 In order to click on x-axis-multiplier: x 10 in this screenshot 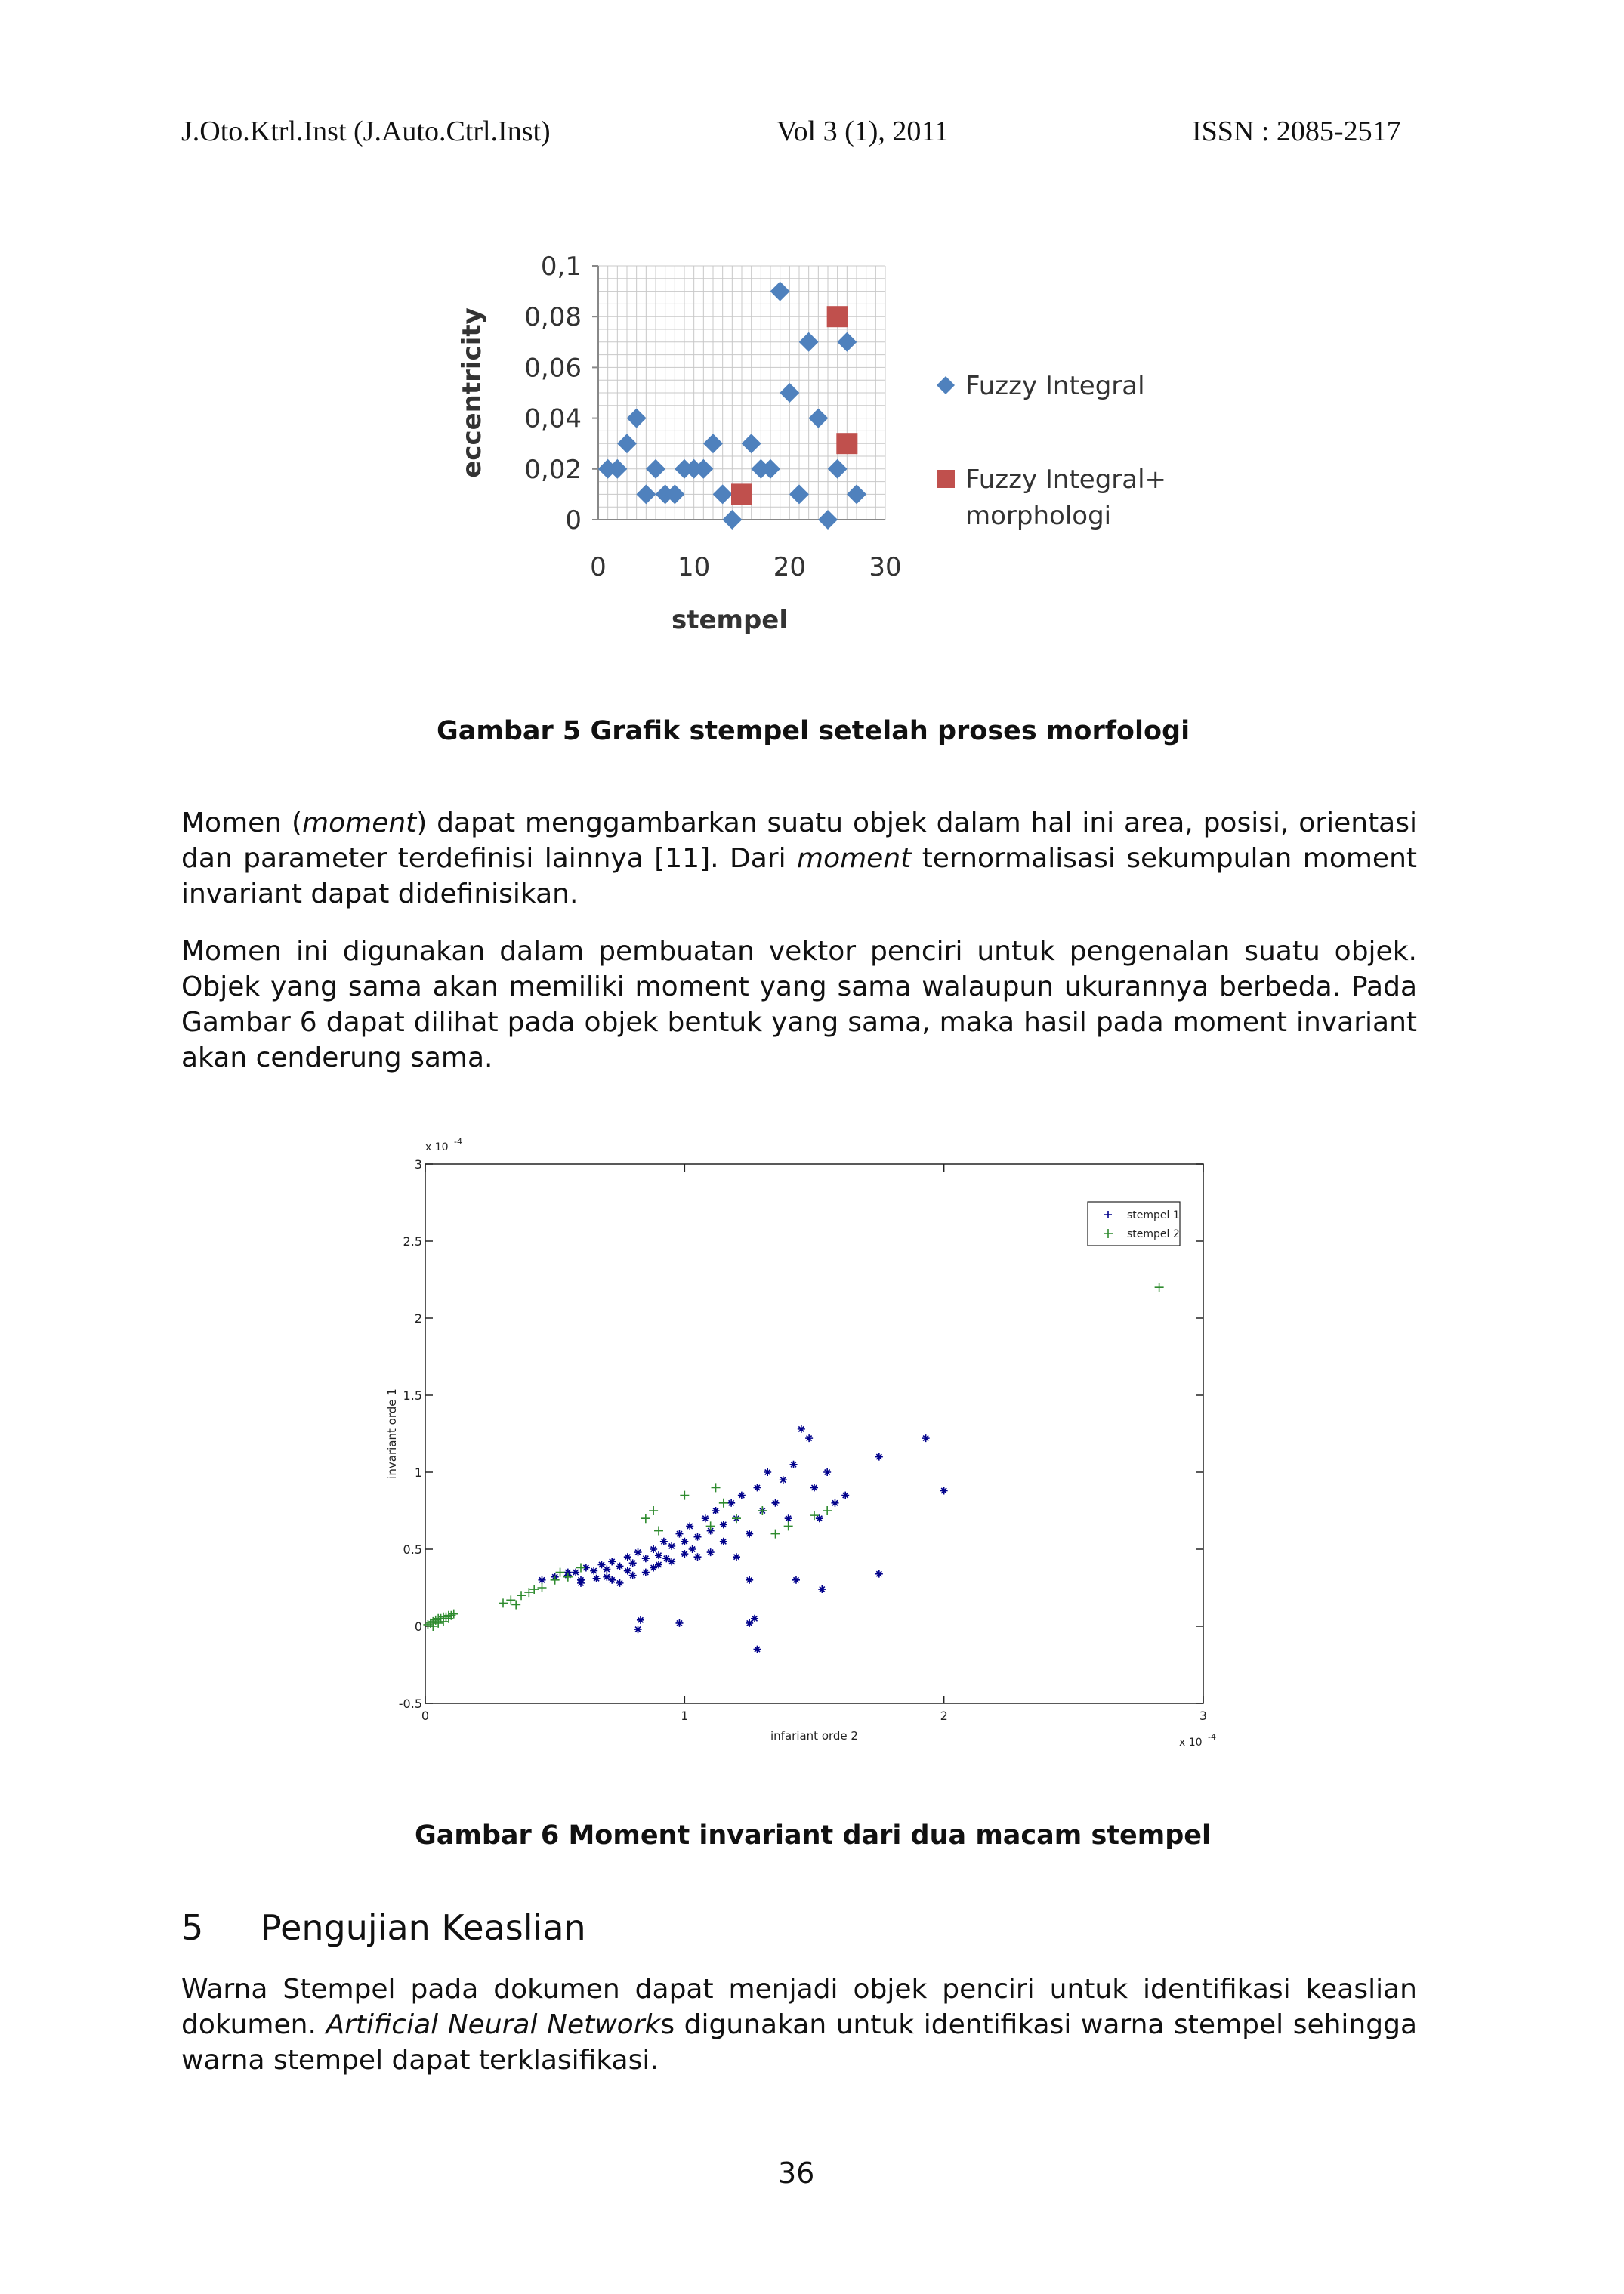, I will do `click(1191, 1743)`.